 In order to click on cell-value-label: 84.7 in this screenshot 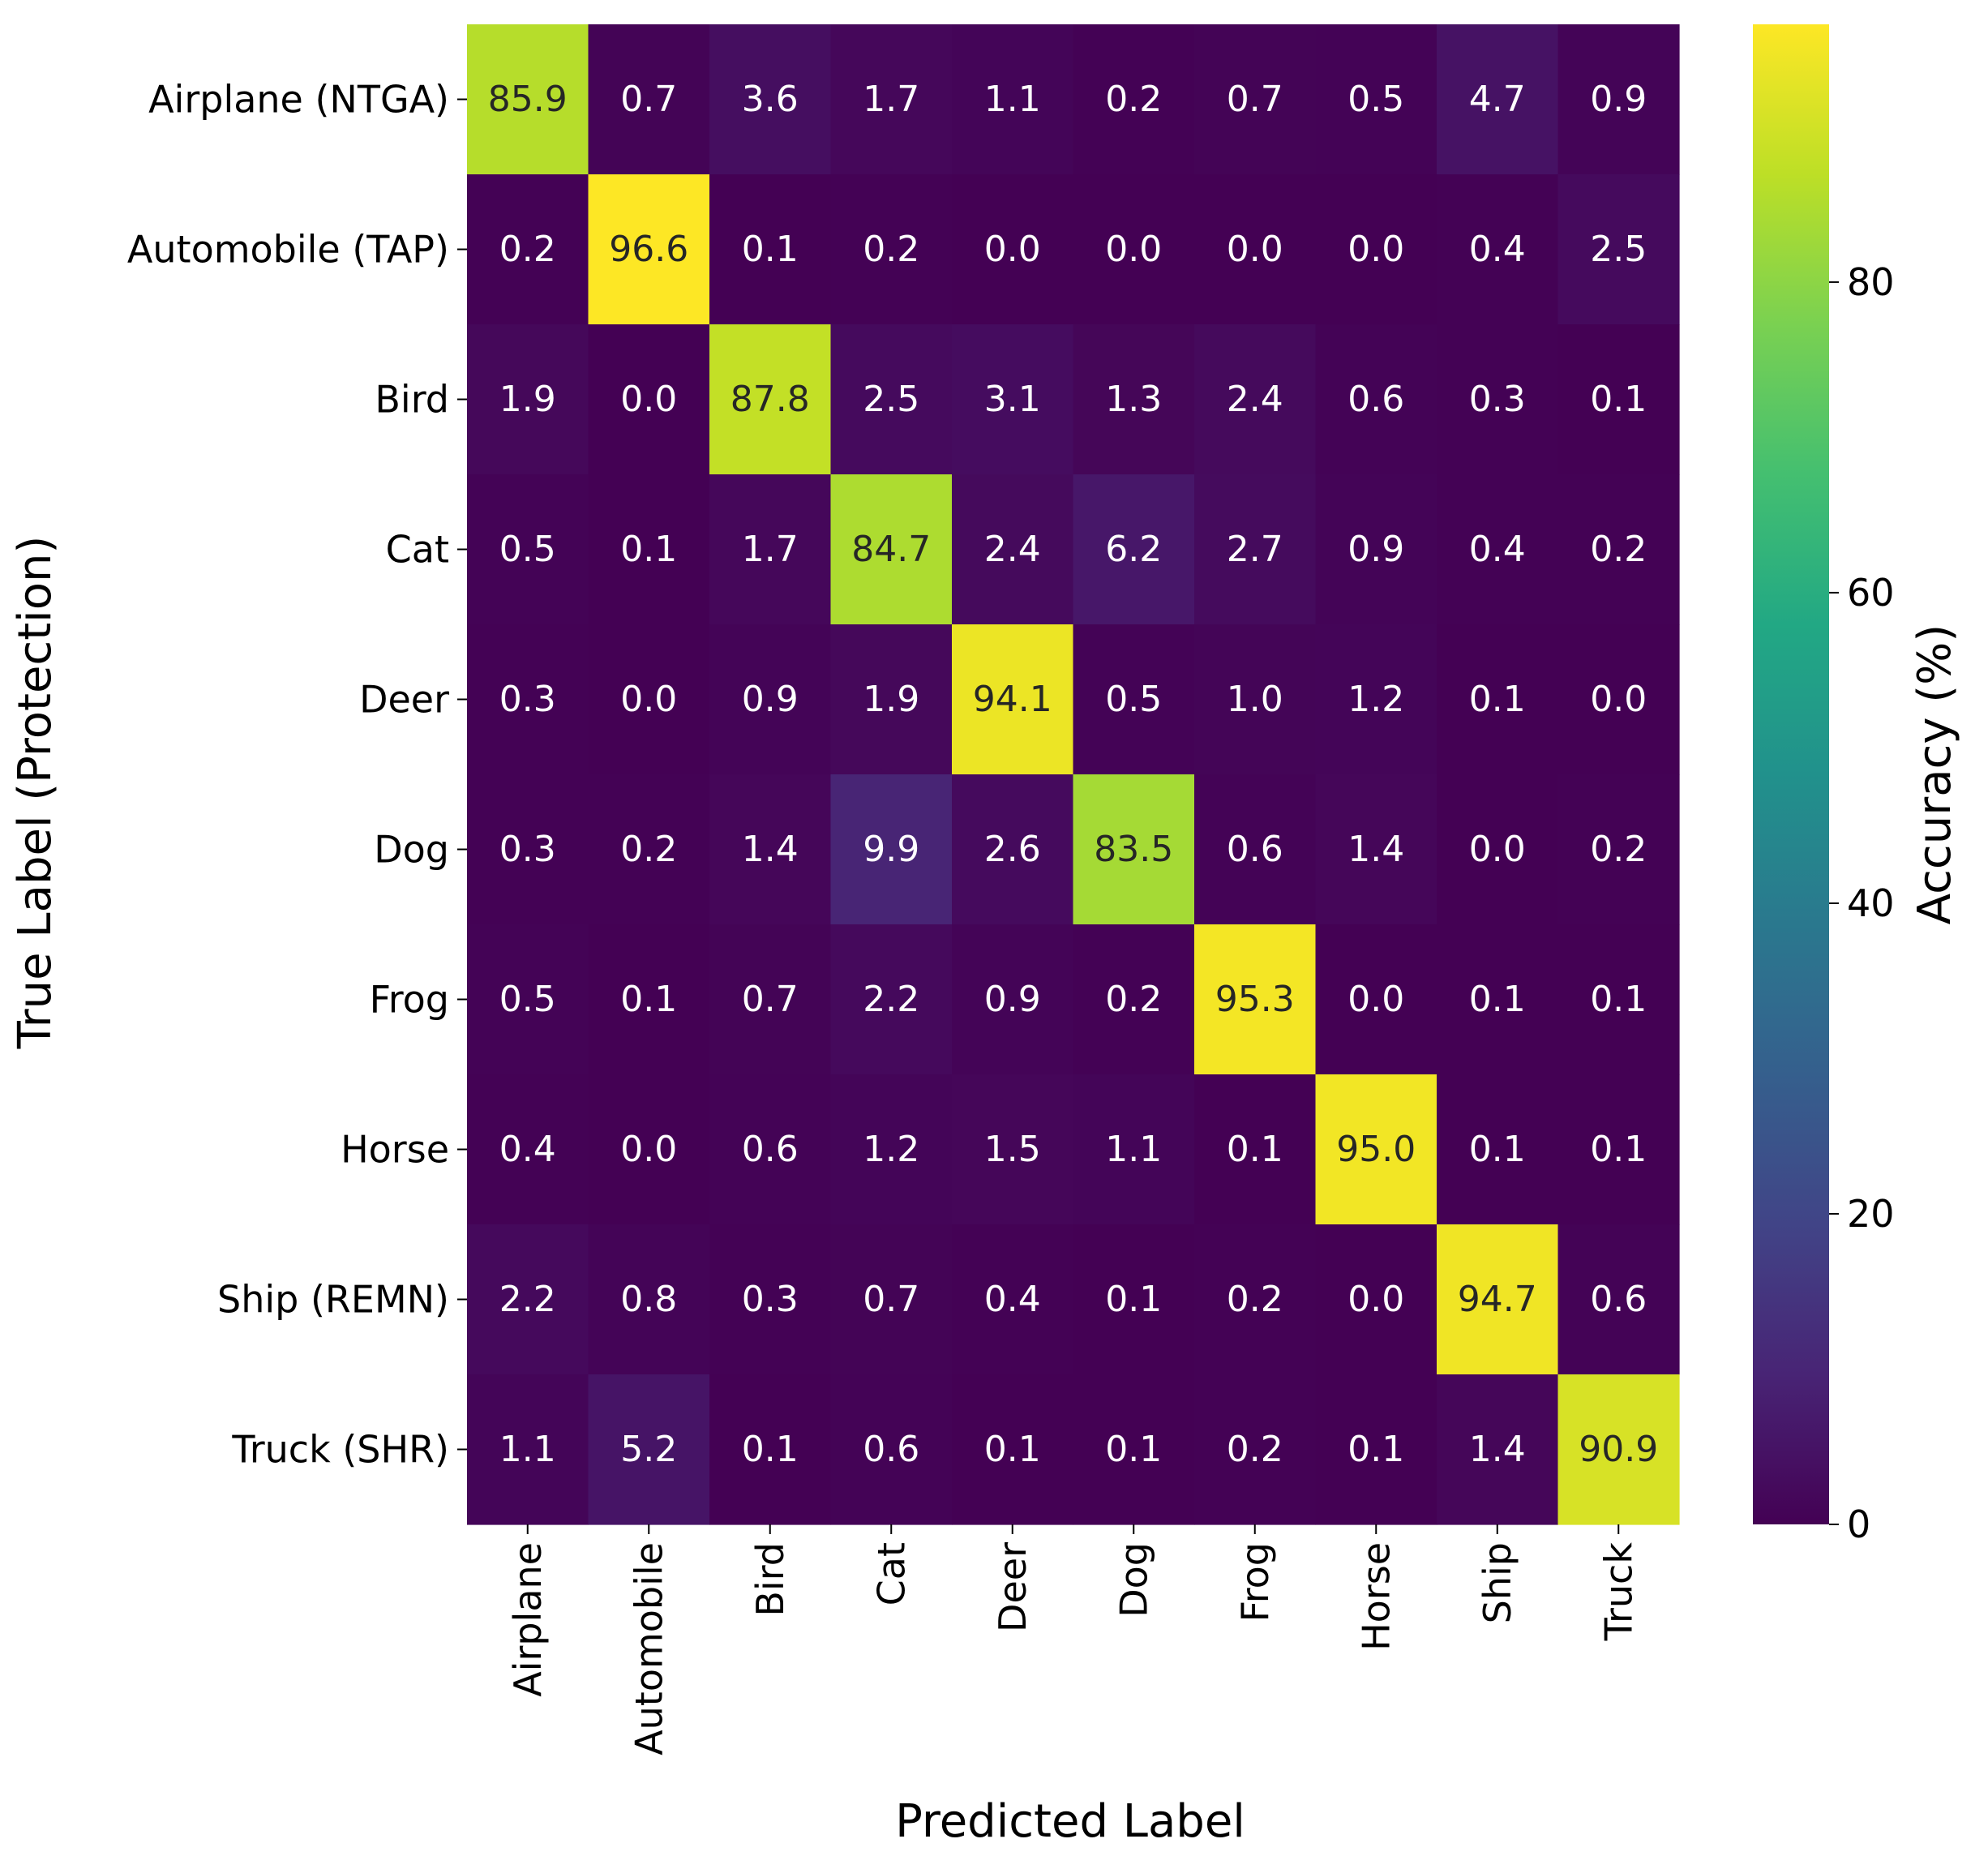, I will do `click(891, 549)`.